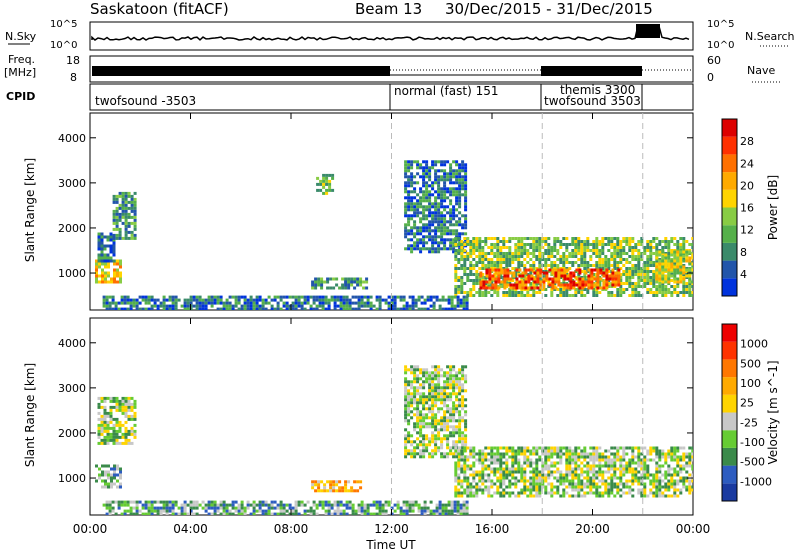  What do you see at coordinates (752, 442) in the screenshot?
I see `velocity-colorbar-tick-5: -100` at bounding box center [752, 442].